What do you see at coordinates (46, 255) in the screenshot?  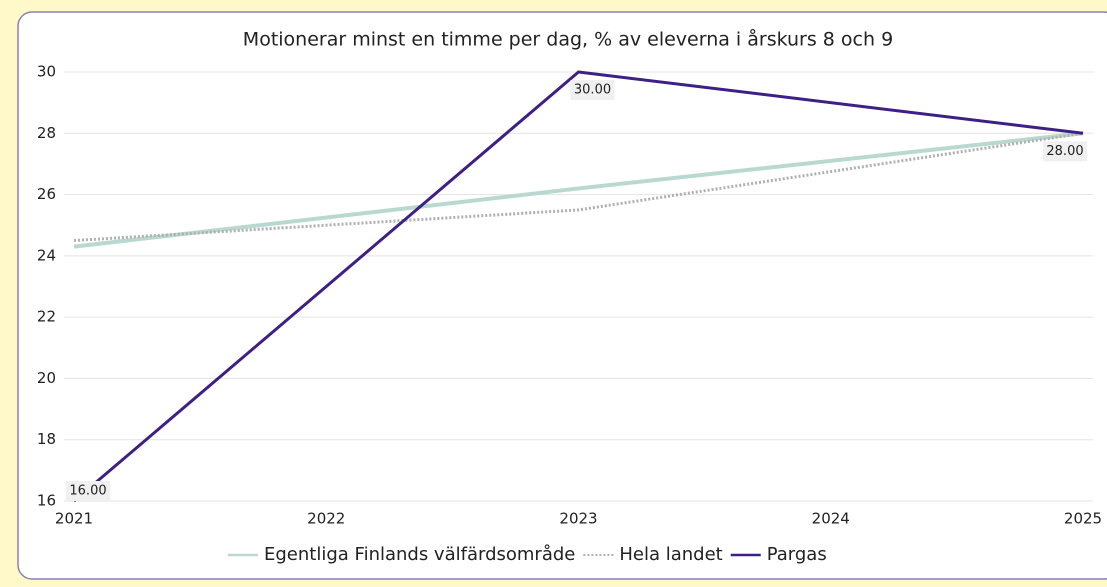 I see `y-tick-label: 24` at bounding box center [46, 255].